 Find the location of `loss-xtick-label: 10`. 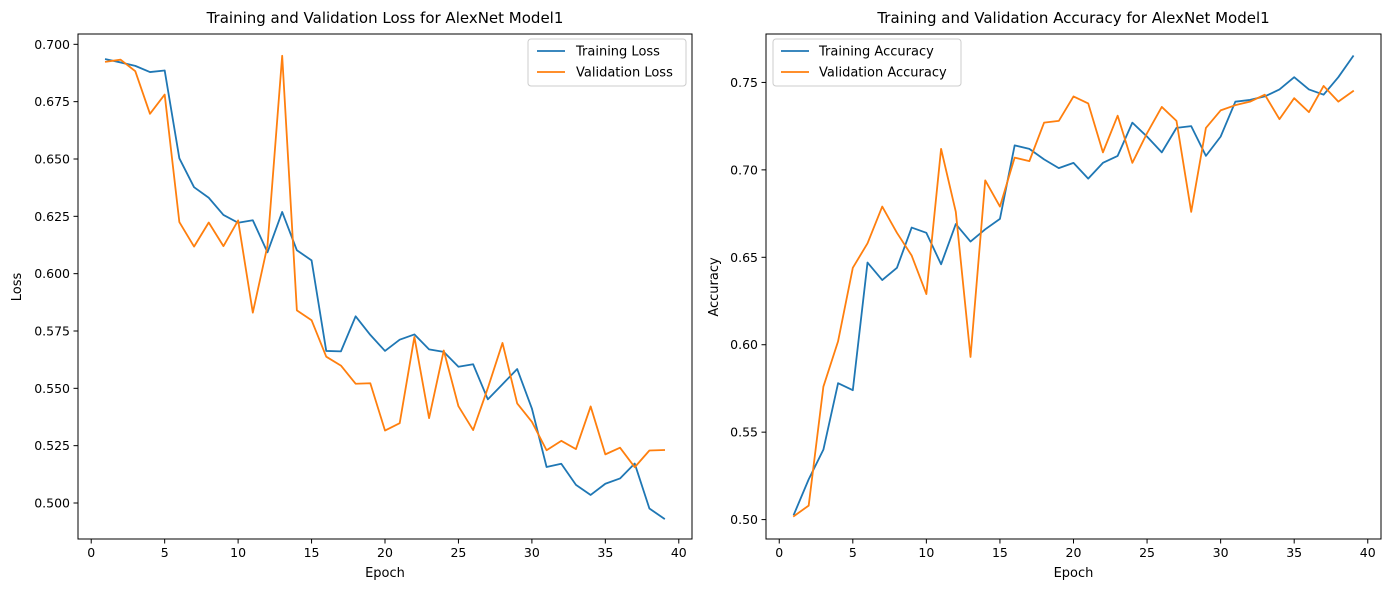

loss-xtick-label: 10 is located at coordinates (238, 552).